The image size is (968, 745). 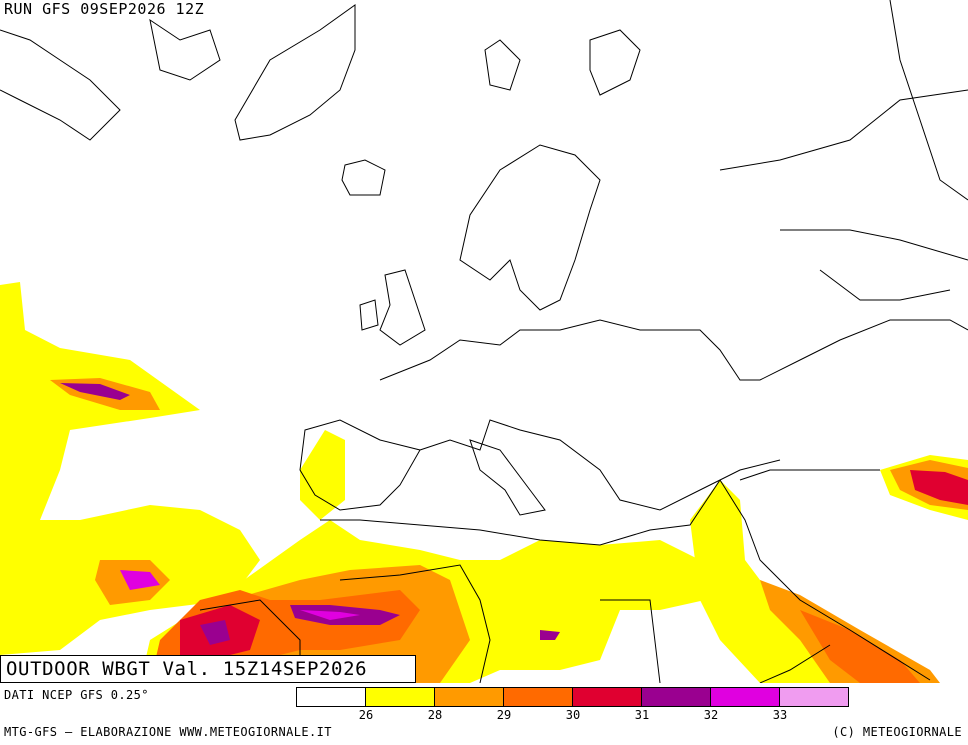 What do you see at coordinates (106, 9) in the screenshot?
I see `run-title: RUN GFS 09SEP2026 12Z` at bounding box center [106, 9].